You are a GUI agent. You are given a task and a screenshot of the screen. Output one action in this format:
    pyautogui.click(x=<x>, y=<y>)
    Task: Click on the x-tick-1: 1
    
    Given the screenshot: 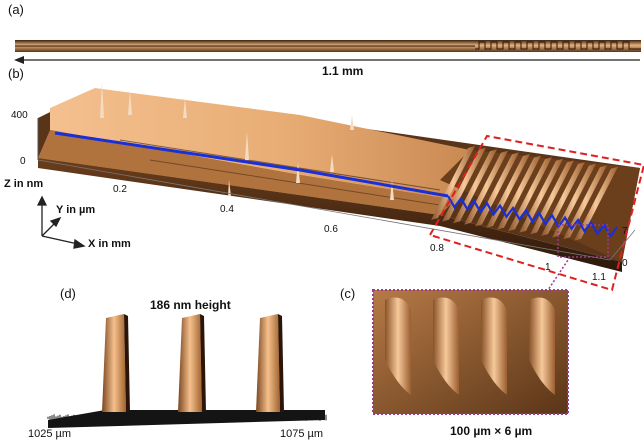 What is the action you would take?
    pyautogui.click(x=548, y=267)
    